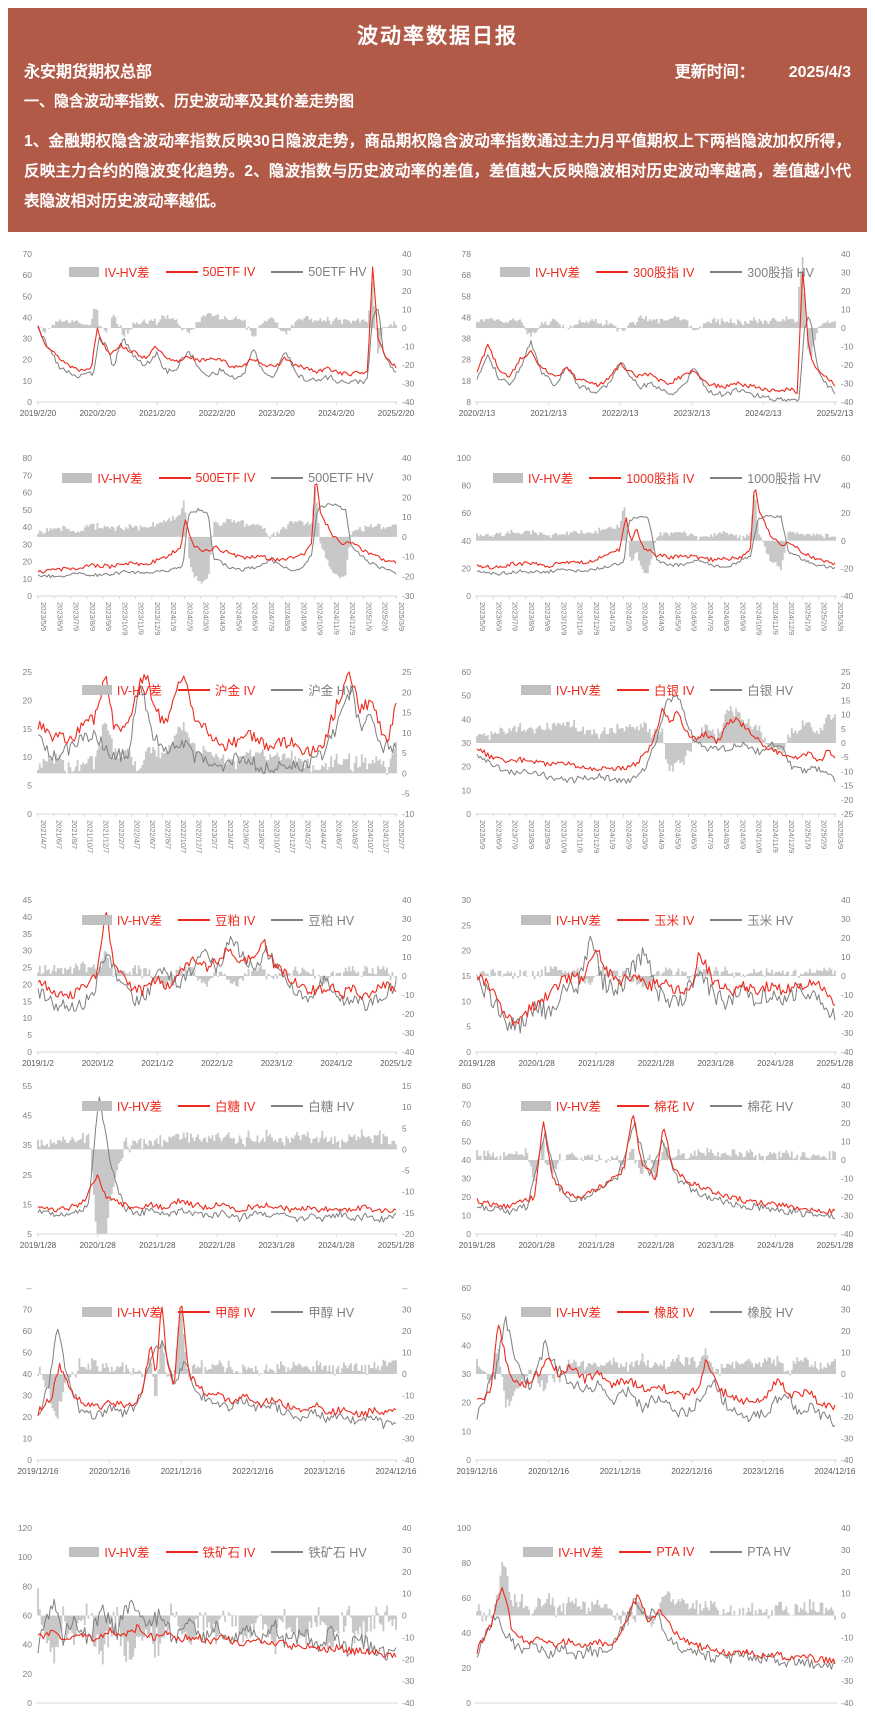 The width and height of the screenshot is (875, 1725). What do you see at coordinates (407, 1086) in the screenshot?
I see `svg-text: 15` at bounding box center [407, 1086].